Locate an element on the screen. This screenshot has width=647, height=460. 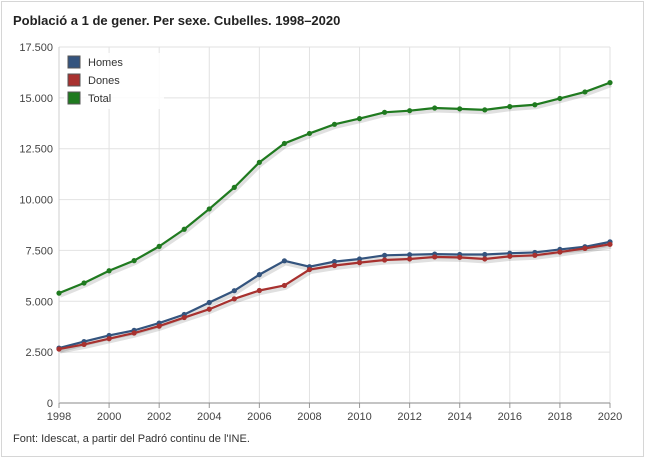
x-tick-label: 1998 is located at coordinates (59, 417).